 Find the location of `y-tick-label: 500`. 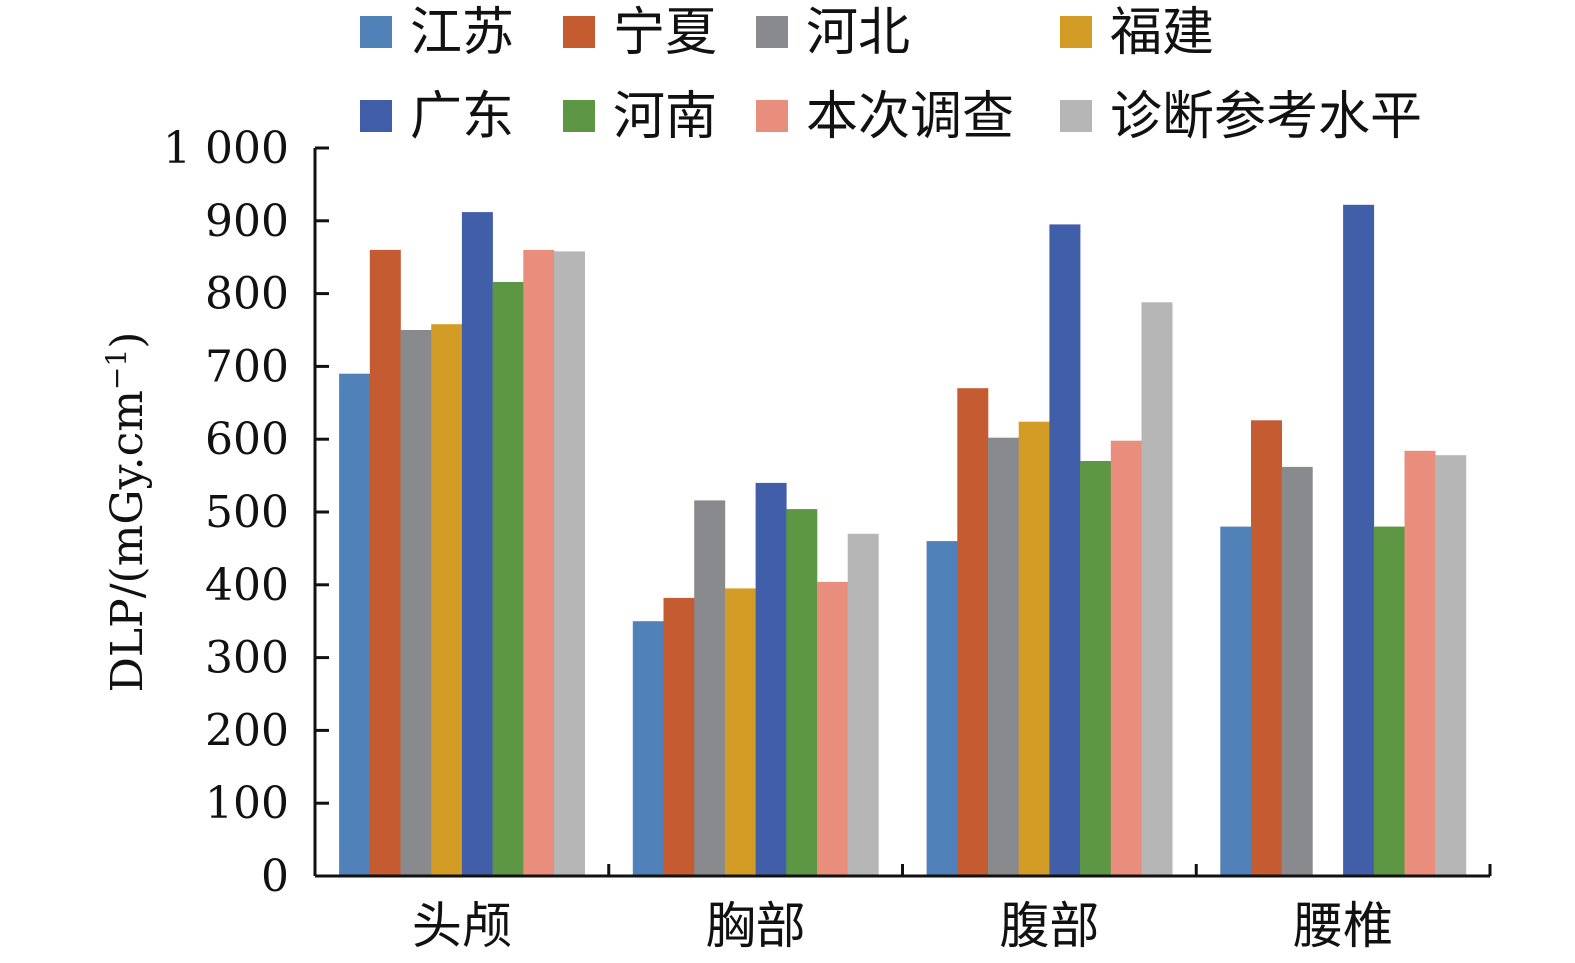

y-tick-label: 500 is located at coordinates (247, 512).